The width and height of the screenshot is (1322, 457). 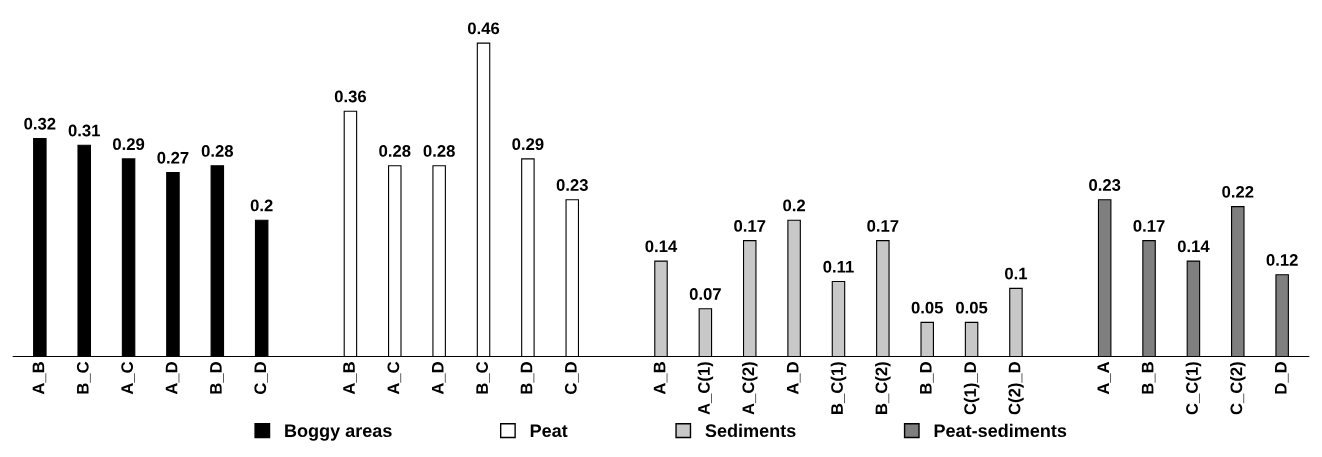 What do you see at coordinates (971, 388) in the screenshot?
I see `x-tick-label: C(1)_D` at bounding box center [971, 388].